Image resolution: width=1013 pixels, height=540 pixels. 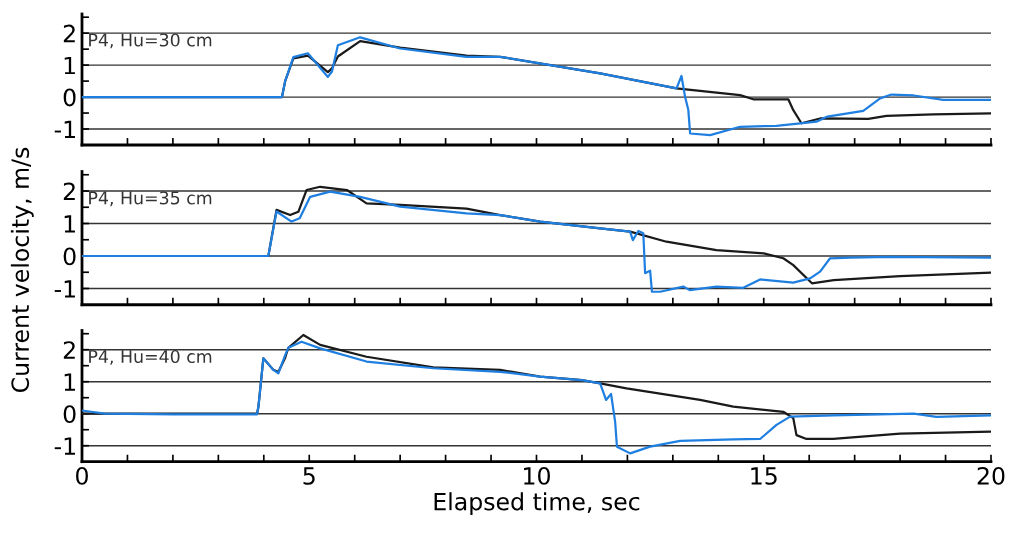 What do you see at coordinates (150, 199) in the screenshot?
I see `annotation: P4, Hu=35 cm` at bounding box center [150, 199].